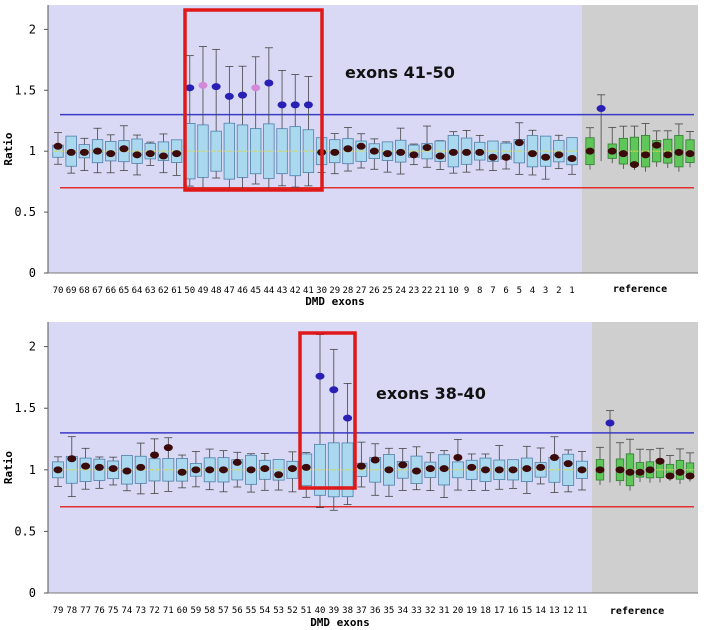  What do you see at coordinates (558, 291) in the screenshot?
I see `x-tick-label: 2` at bounding box center [558, 291].